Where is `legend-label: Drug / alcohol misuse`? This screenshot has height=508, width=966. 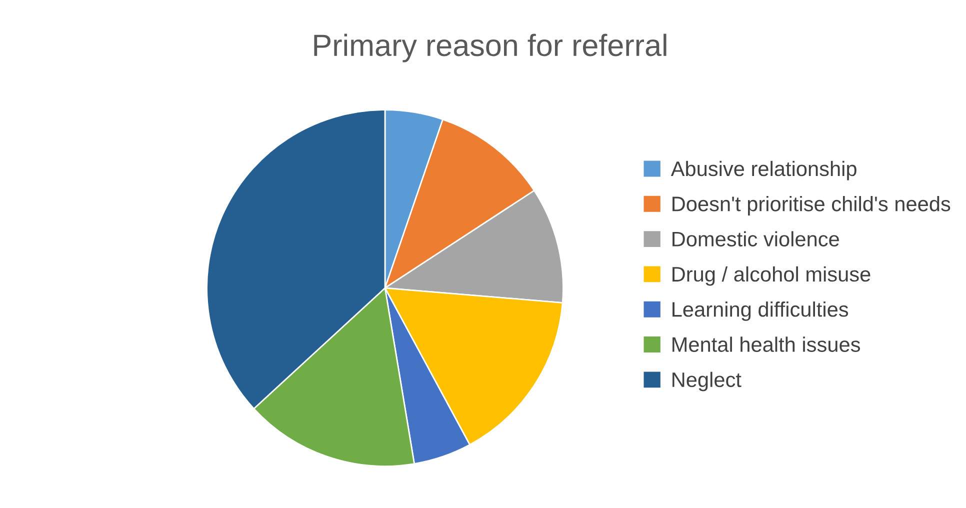
legend-label: Drug / alcohol misuse is located at coordinates (771, 276).